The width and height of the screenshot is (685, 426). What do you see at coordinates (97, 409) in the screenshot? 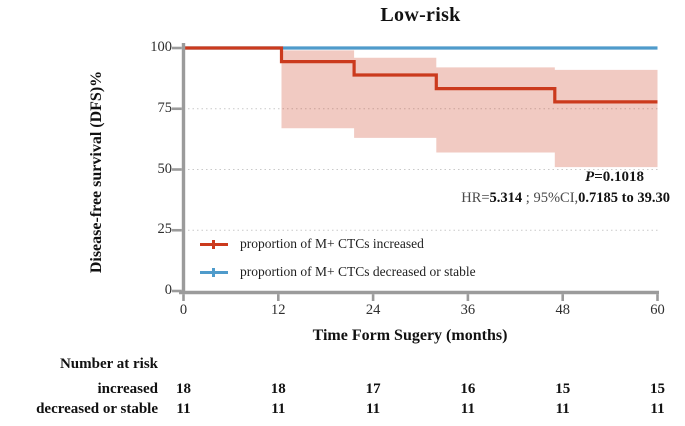
I see `risk-row-label-decreased: decreased or stable` at bounding box center [97, 409].